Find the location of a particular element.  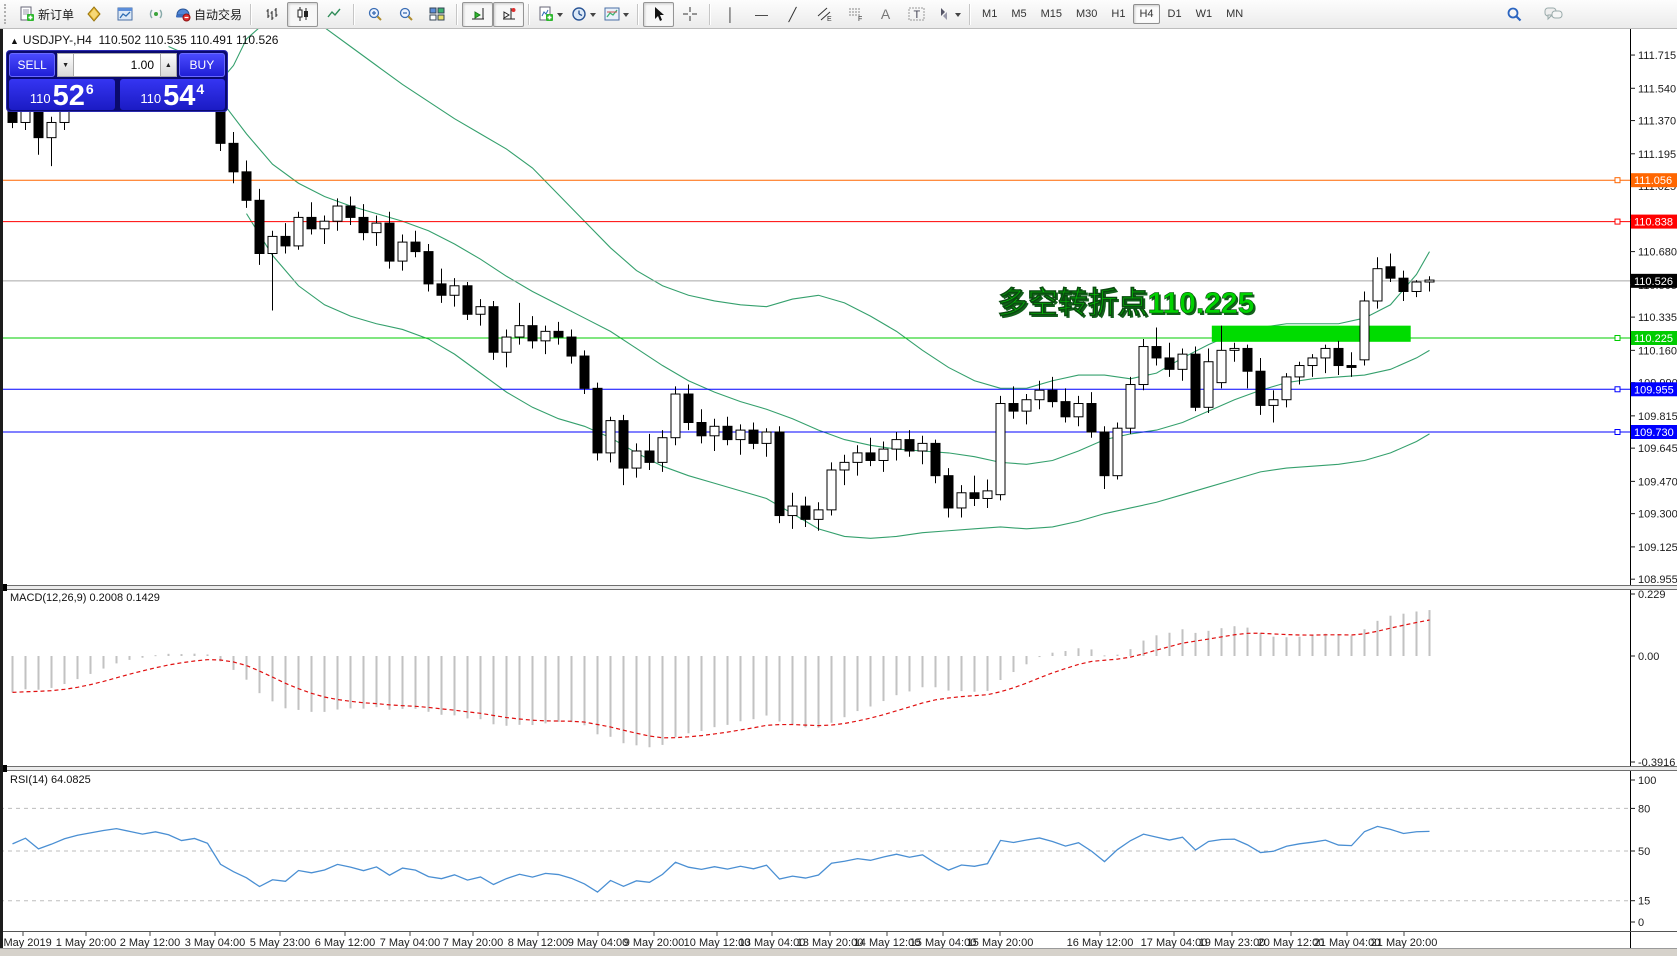

svg-text: 111.715 is located at coordinates (1657, 56).